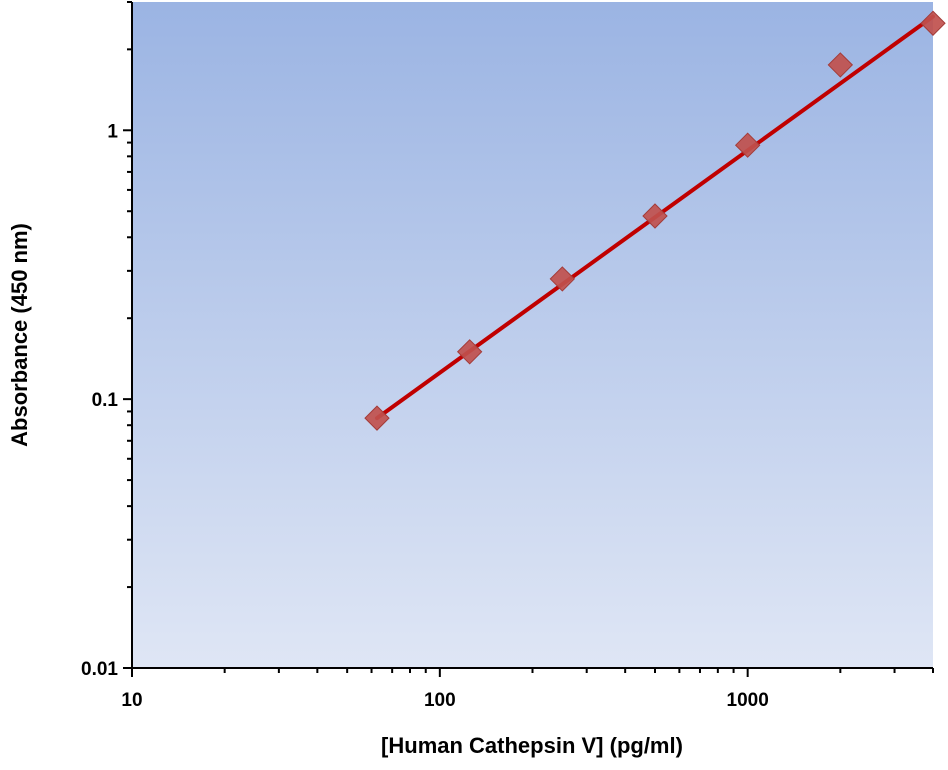  What do you see at coordinates (19, 335) in the screenshot?
I see `y-axis-title: Absorbance (450 nm)` at bounding box center [19, 335].